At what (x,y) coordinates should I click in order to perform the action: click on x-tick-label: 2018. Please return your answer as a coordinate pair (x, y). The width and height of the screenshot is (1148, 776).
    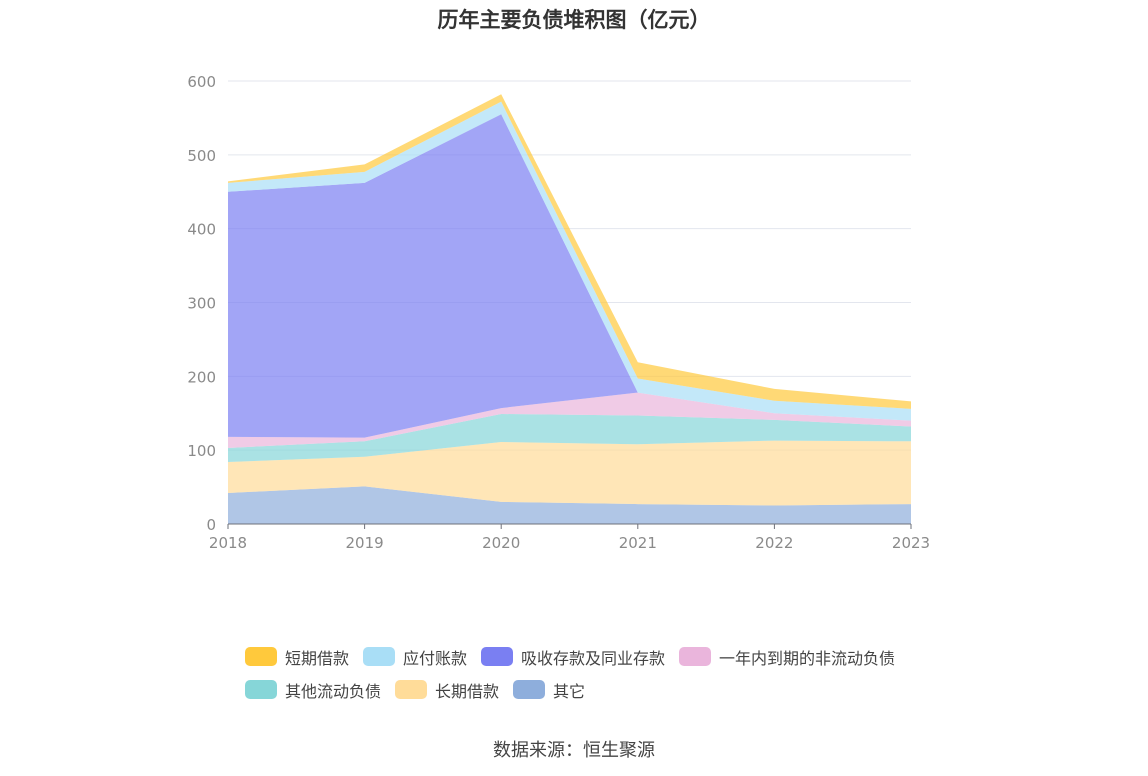
    Looking at the image, I should click on (228, 543).